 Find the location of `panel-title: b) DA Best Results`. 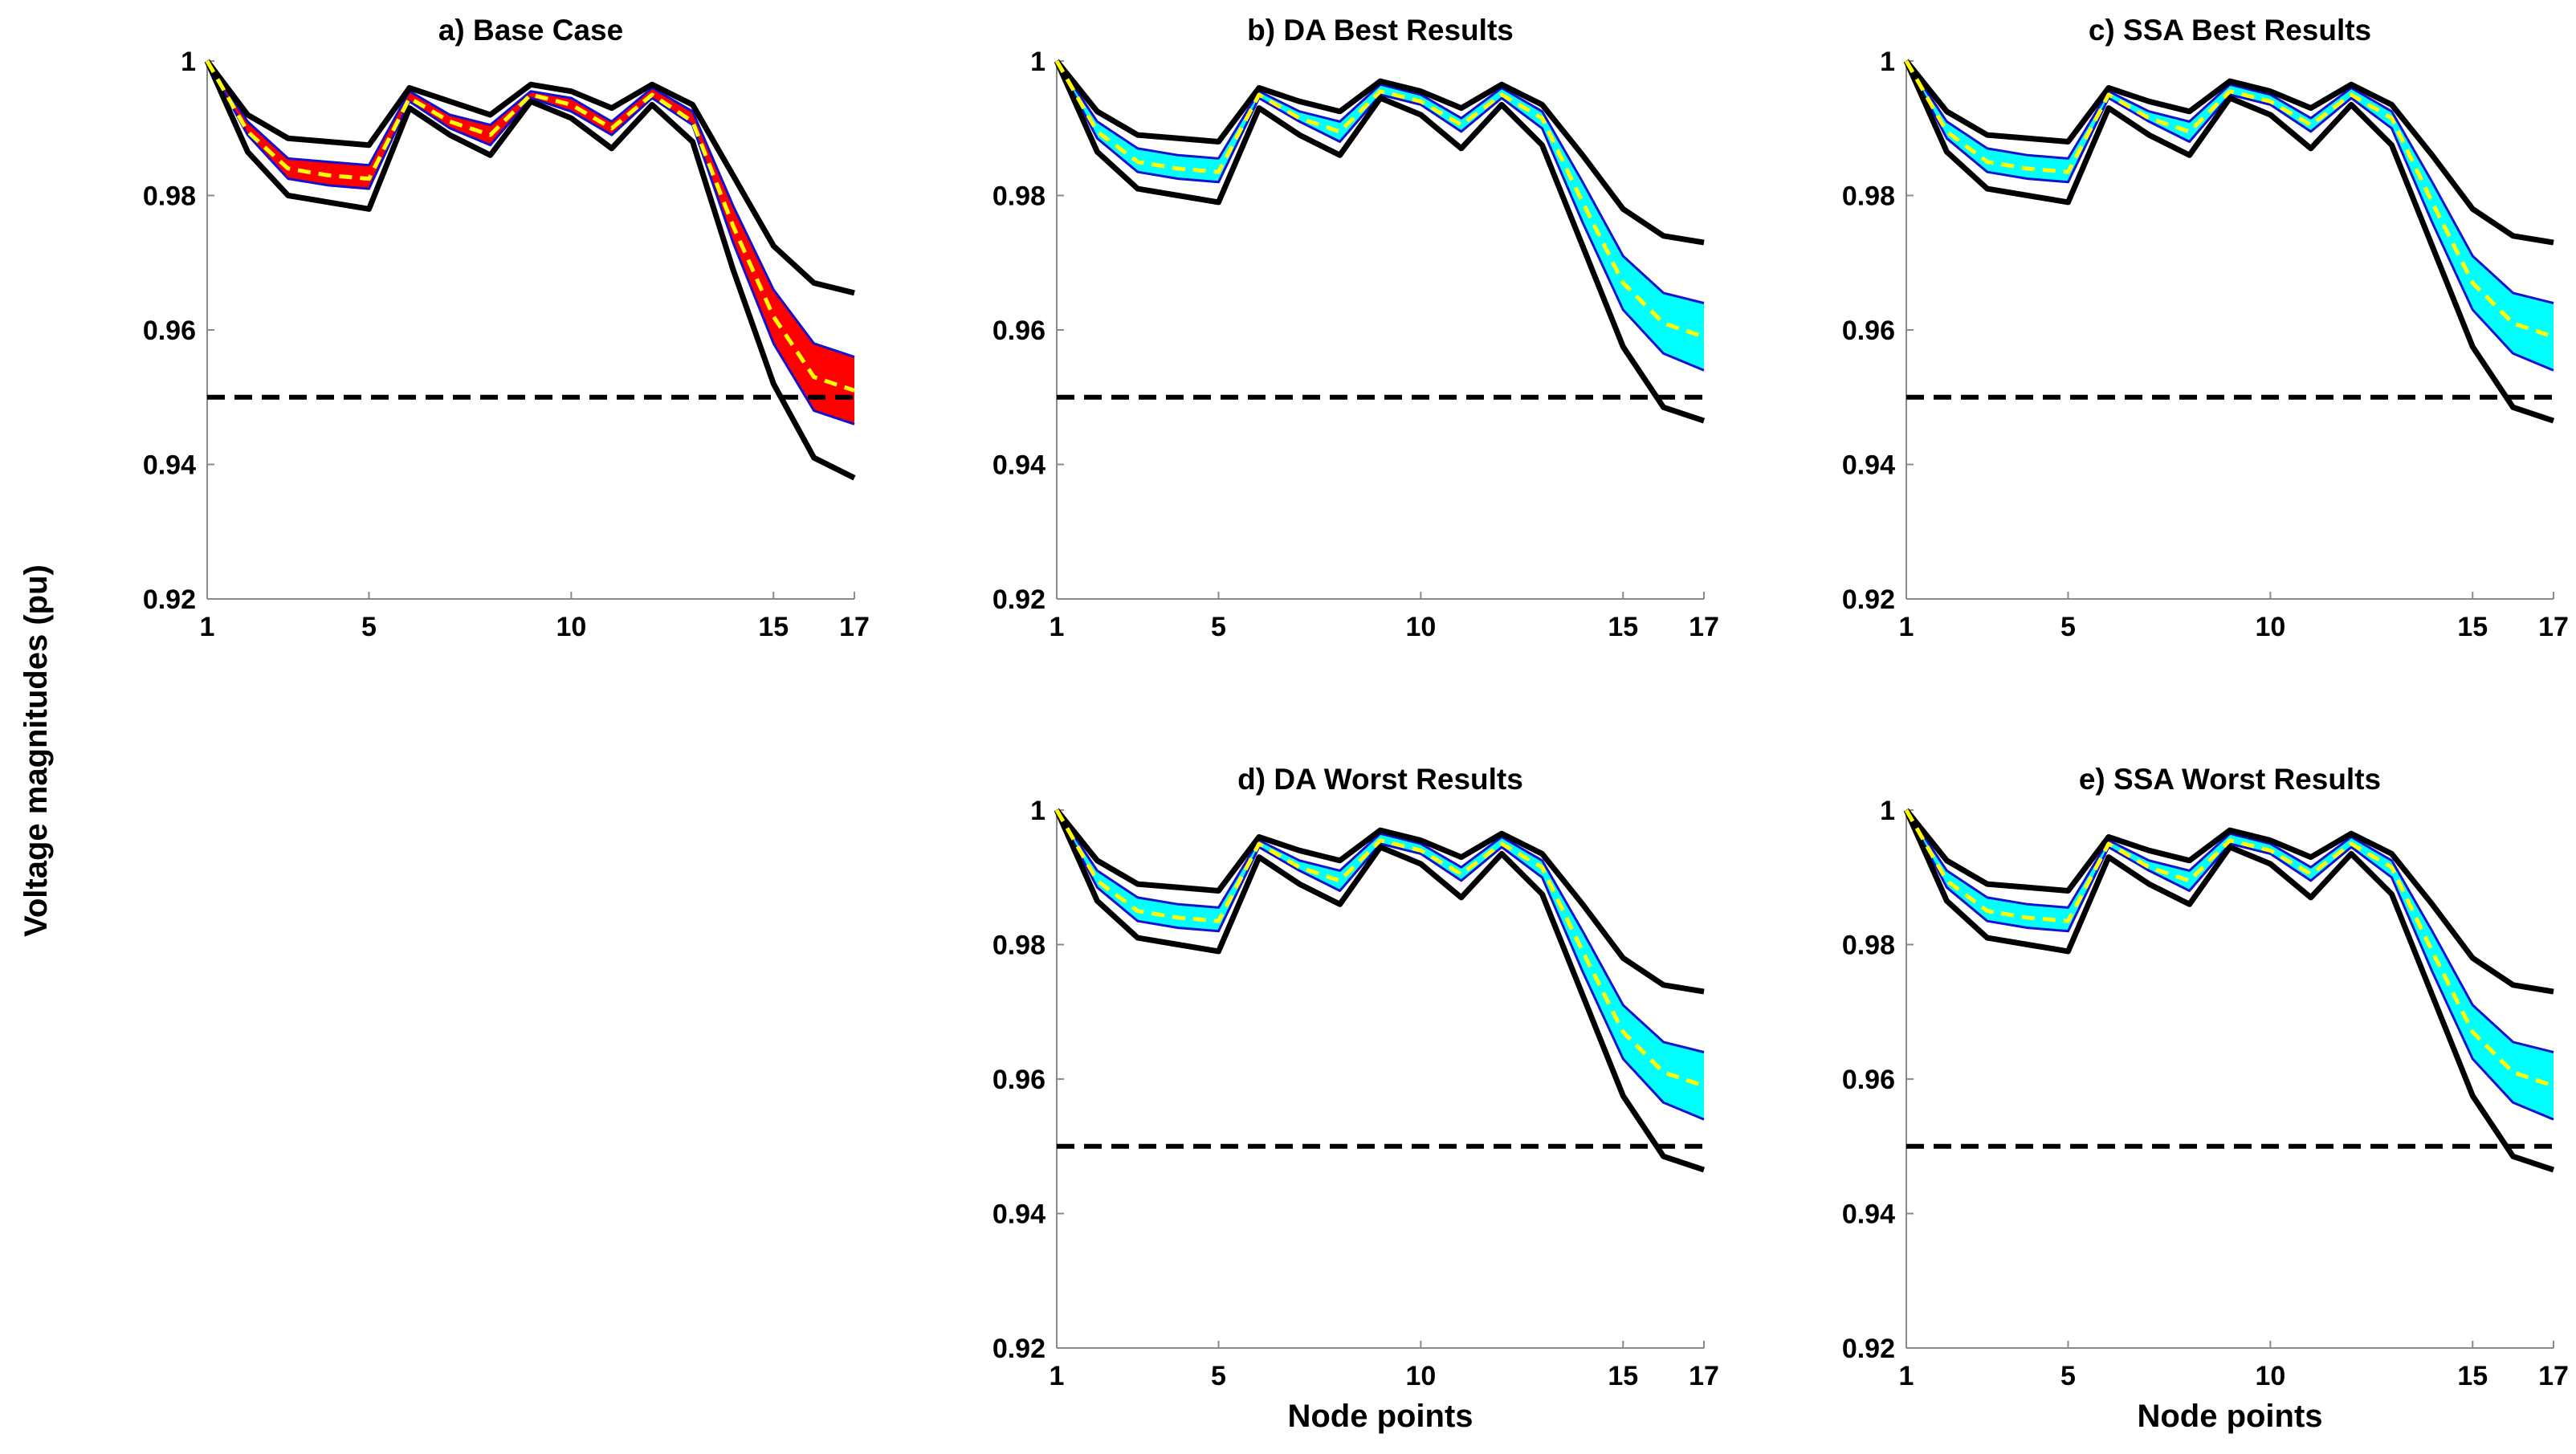

panel-title: b) DA Best Results is located at coordinates (1380, 30).